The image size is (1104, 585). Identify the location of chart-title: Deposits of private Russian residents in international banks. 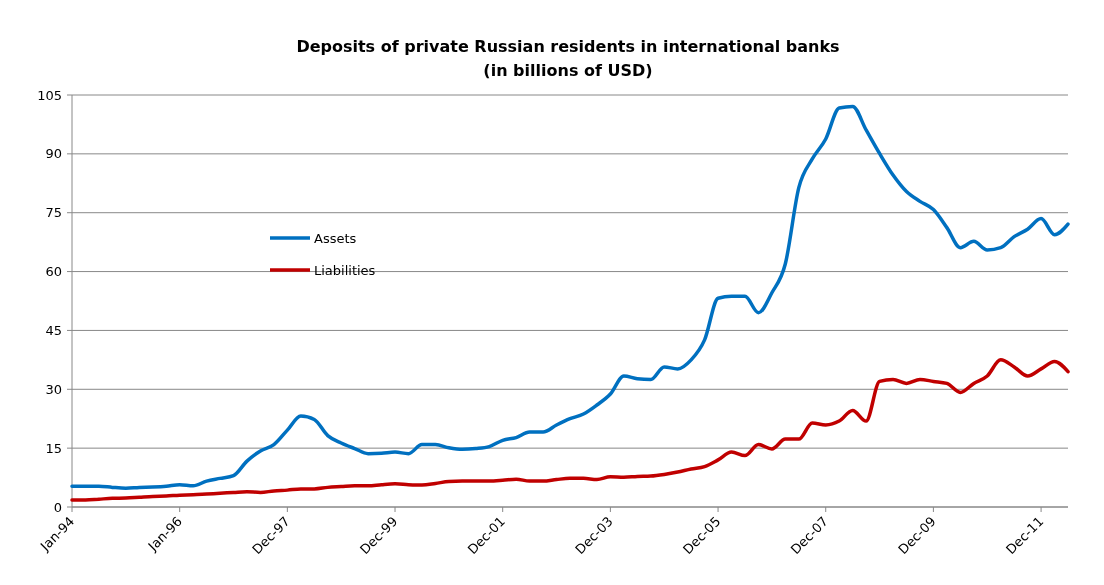
(568, 46).